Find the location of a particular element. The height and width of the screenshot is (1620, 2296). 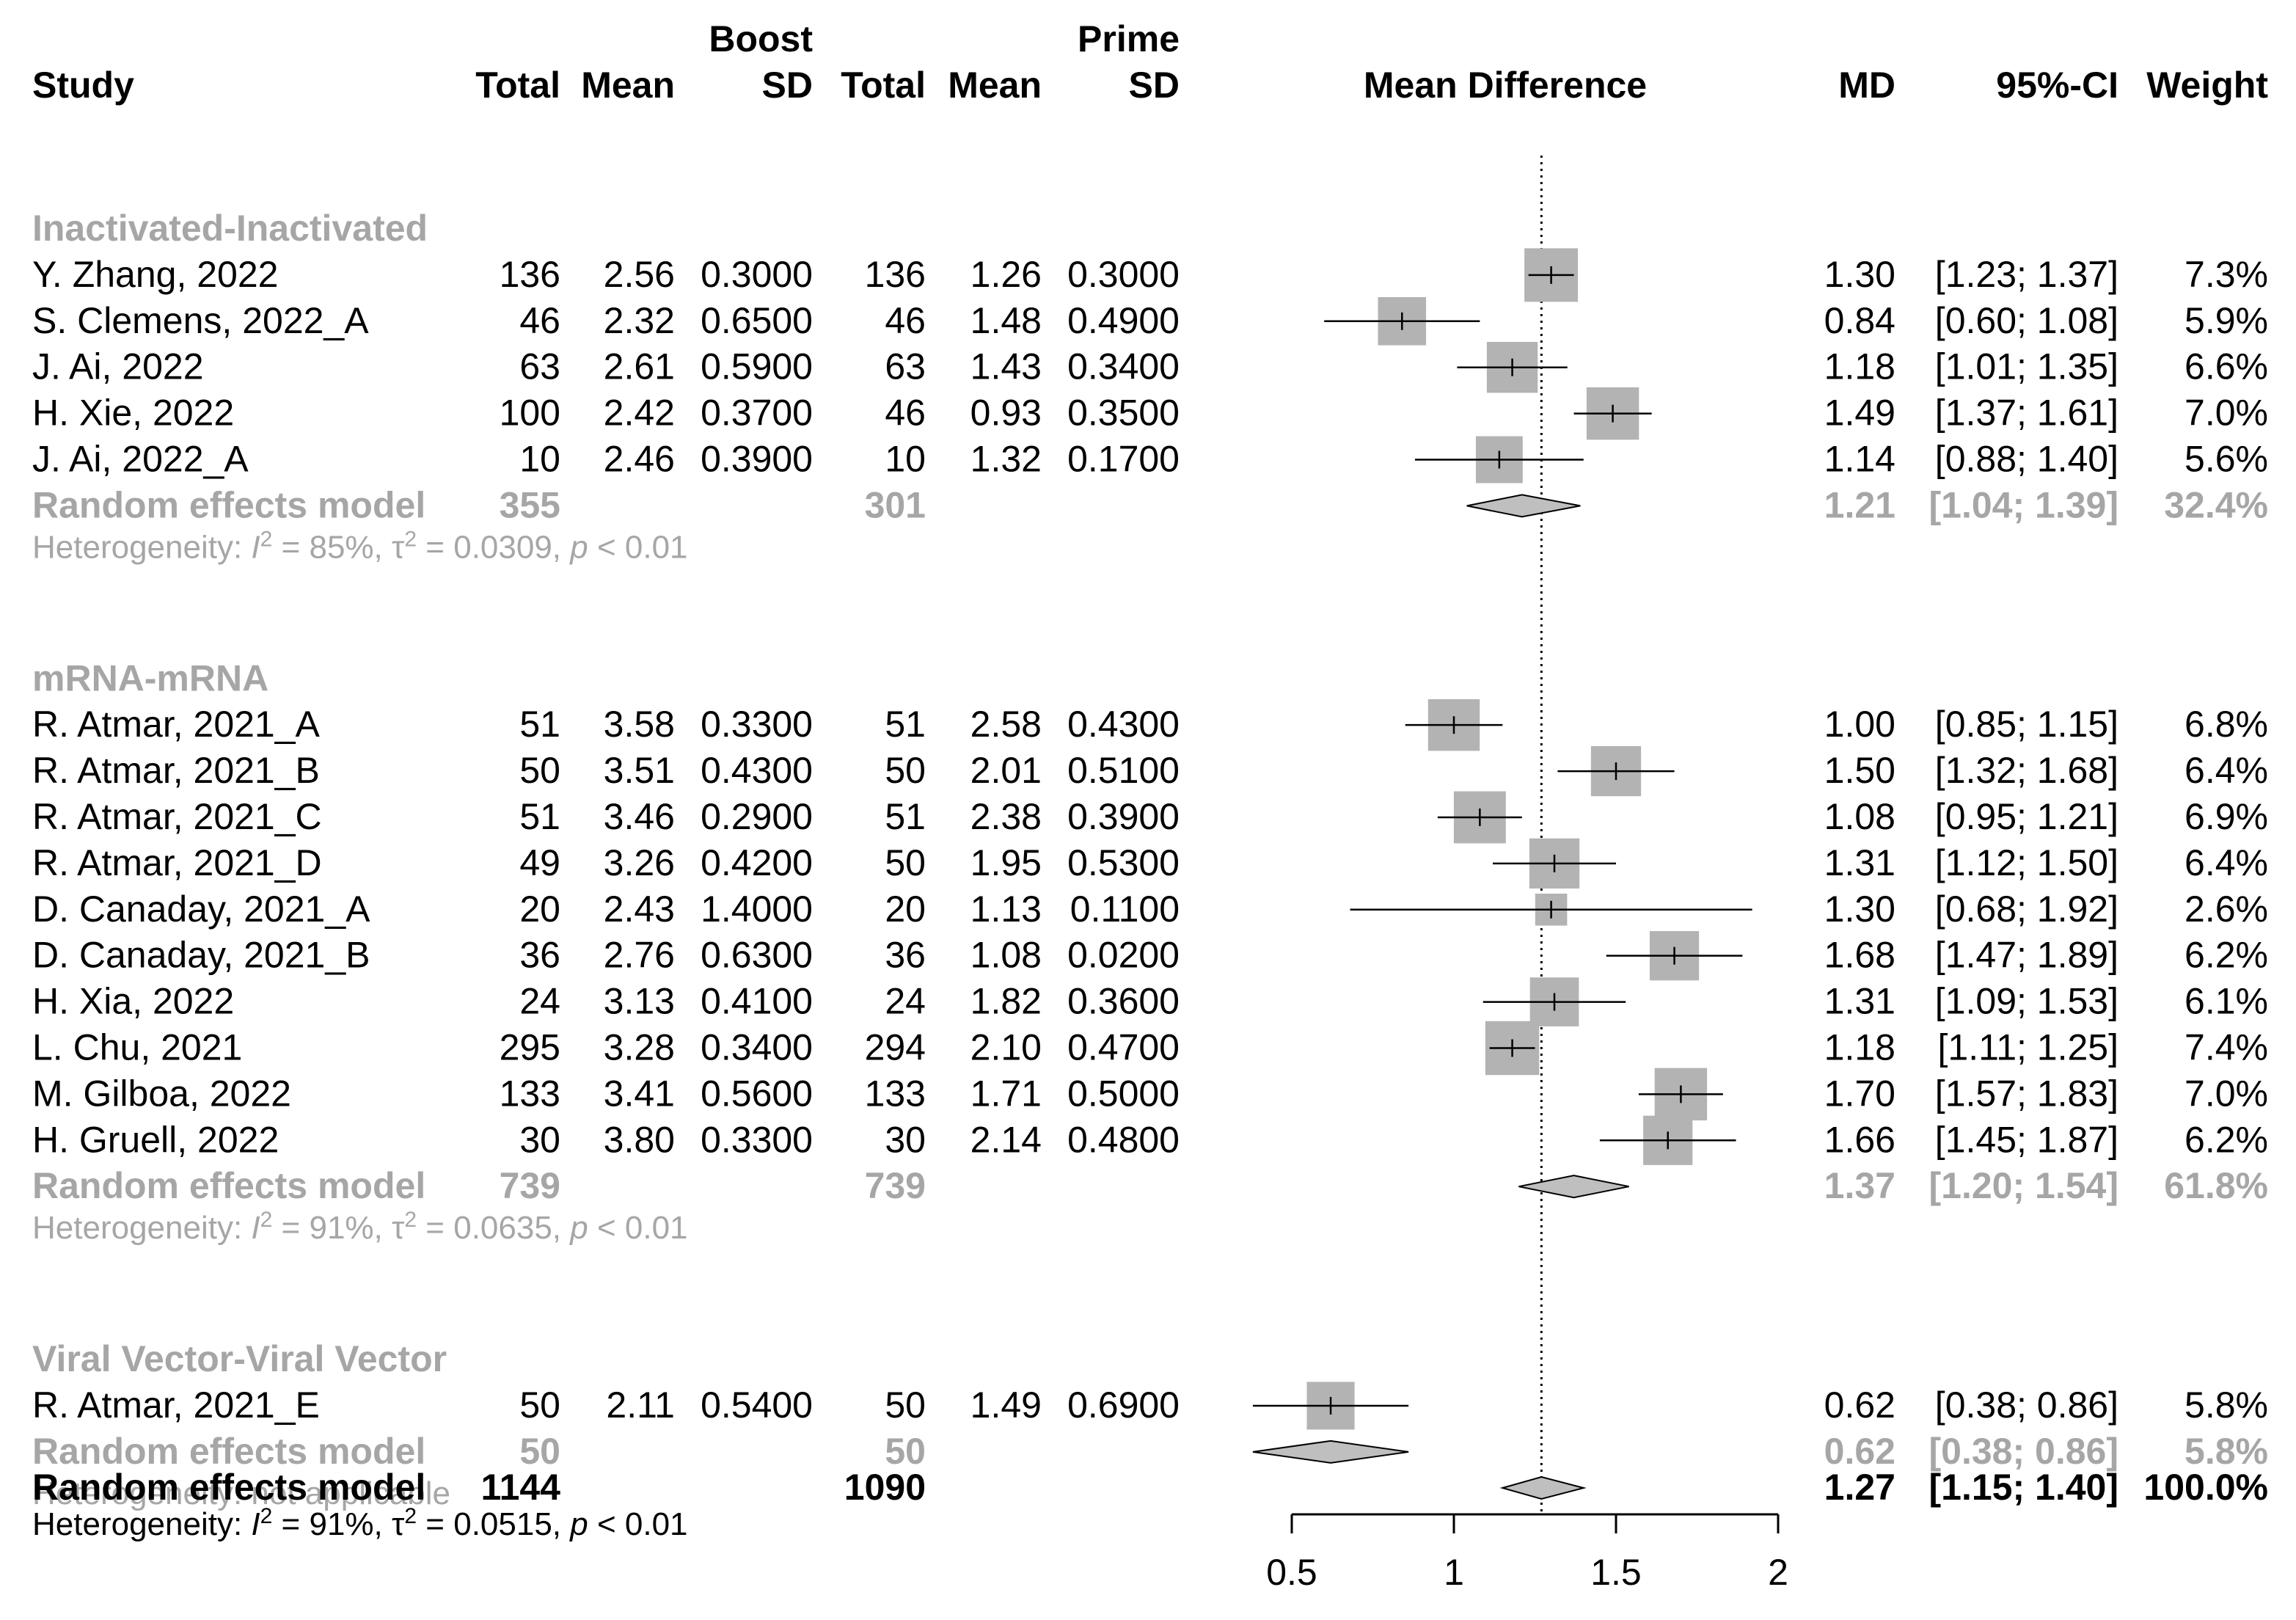

header-sd-boost: SD is located at coordinates (787, 85).